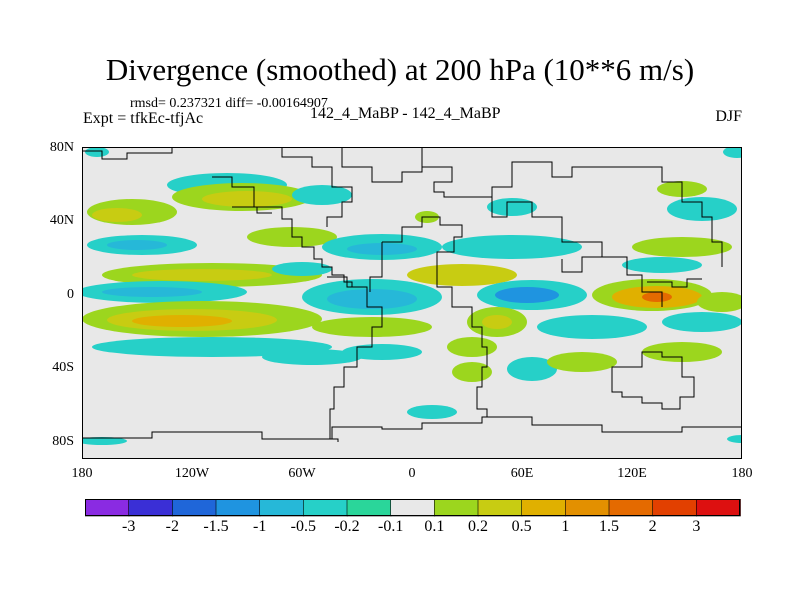 This screenshot has height=600, width=800. I want to click on colorbar-label: 0.5, so click(521, 526).